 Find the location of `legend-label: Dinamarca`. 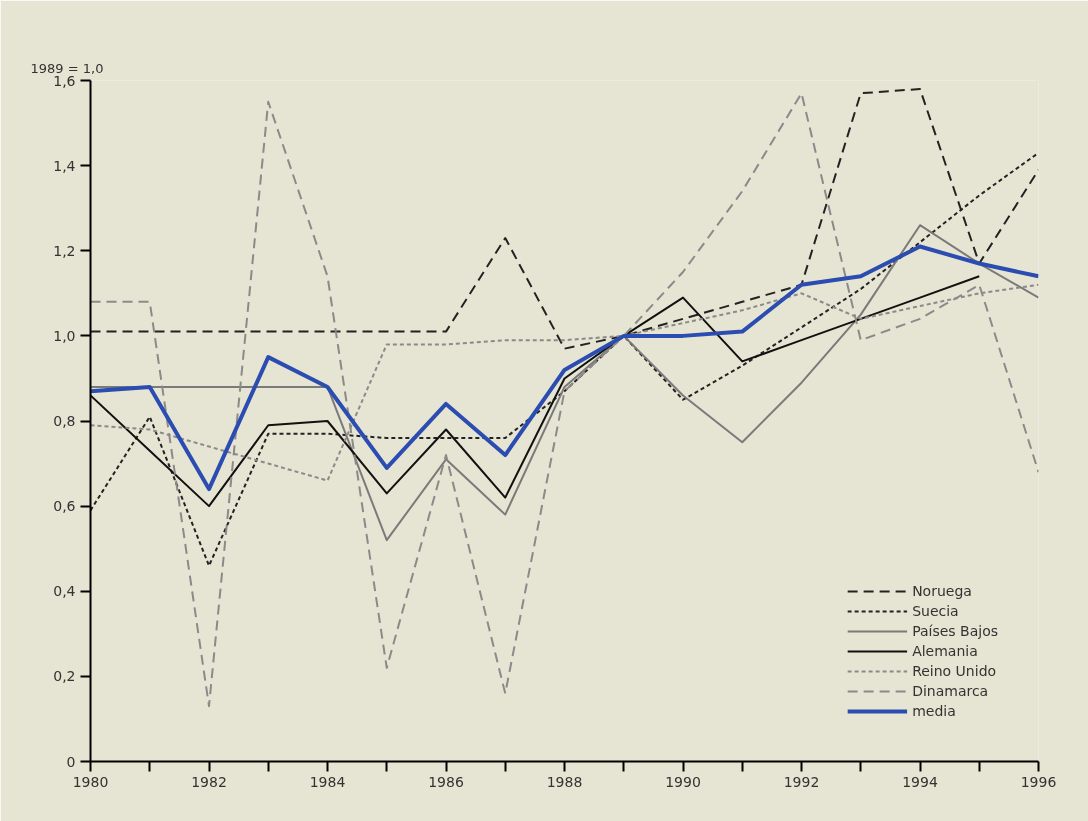

legend-label: Dinamarca is located at coordinates (950, 691).